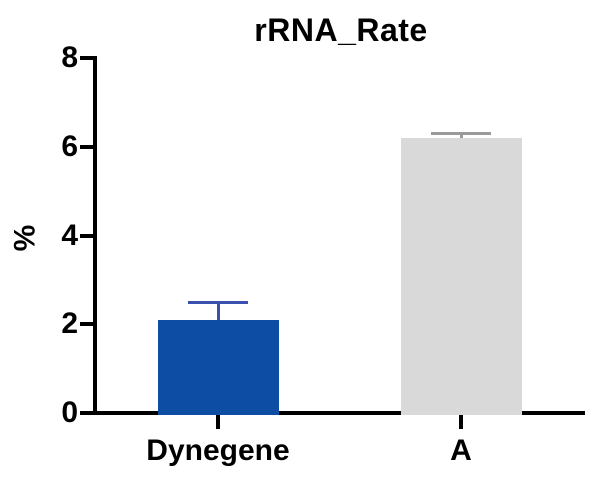  I want to click on x-tick-label-dynegene: Dynegene, so click(218, 450).